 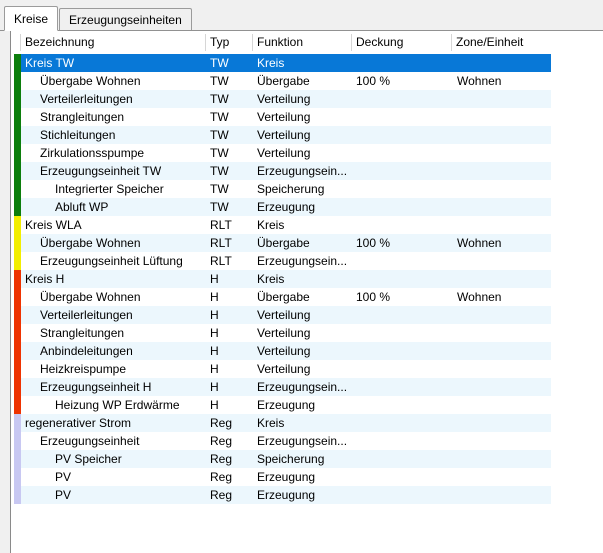 What do you see at coordinates (286, 225) in the screenshot?
I see `row-content: Kreis WLA RLT Kreis` at bounding box center [286, 225].